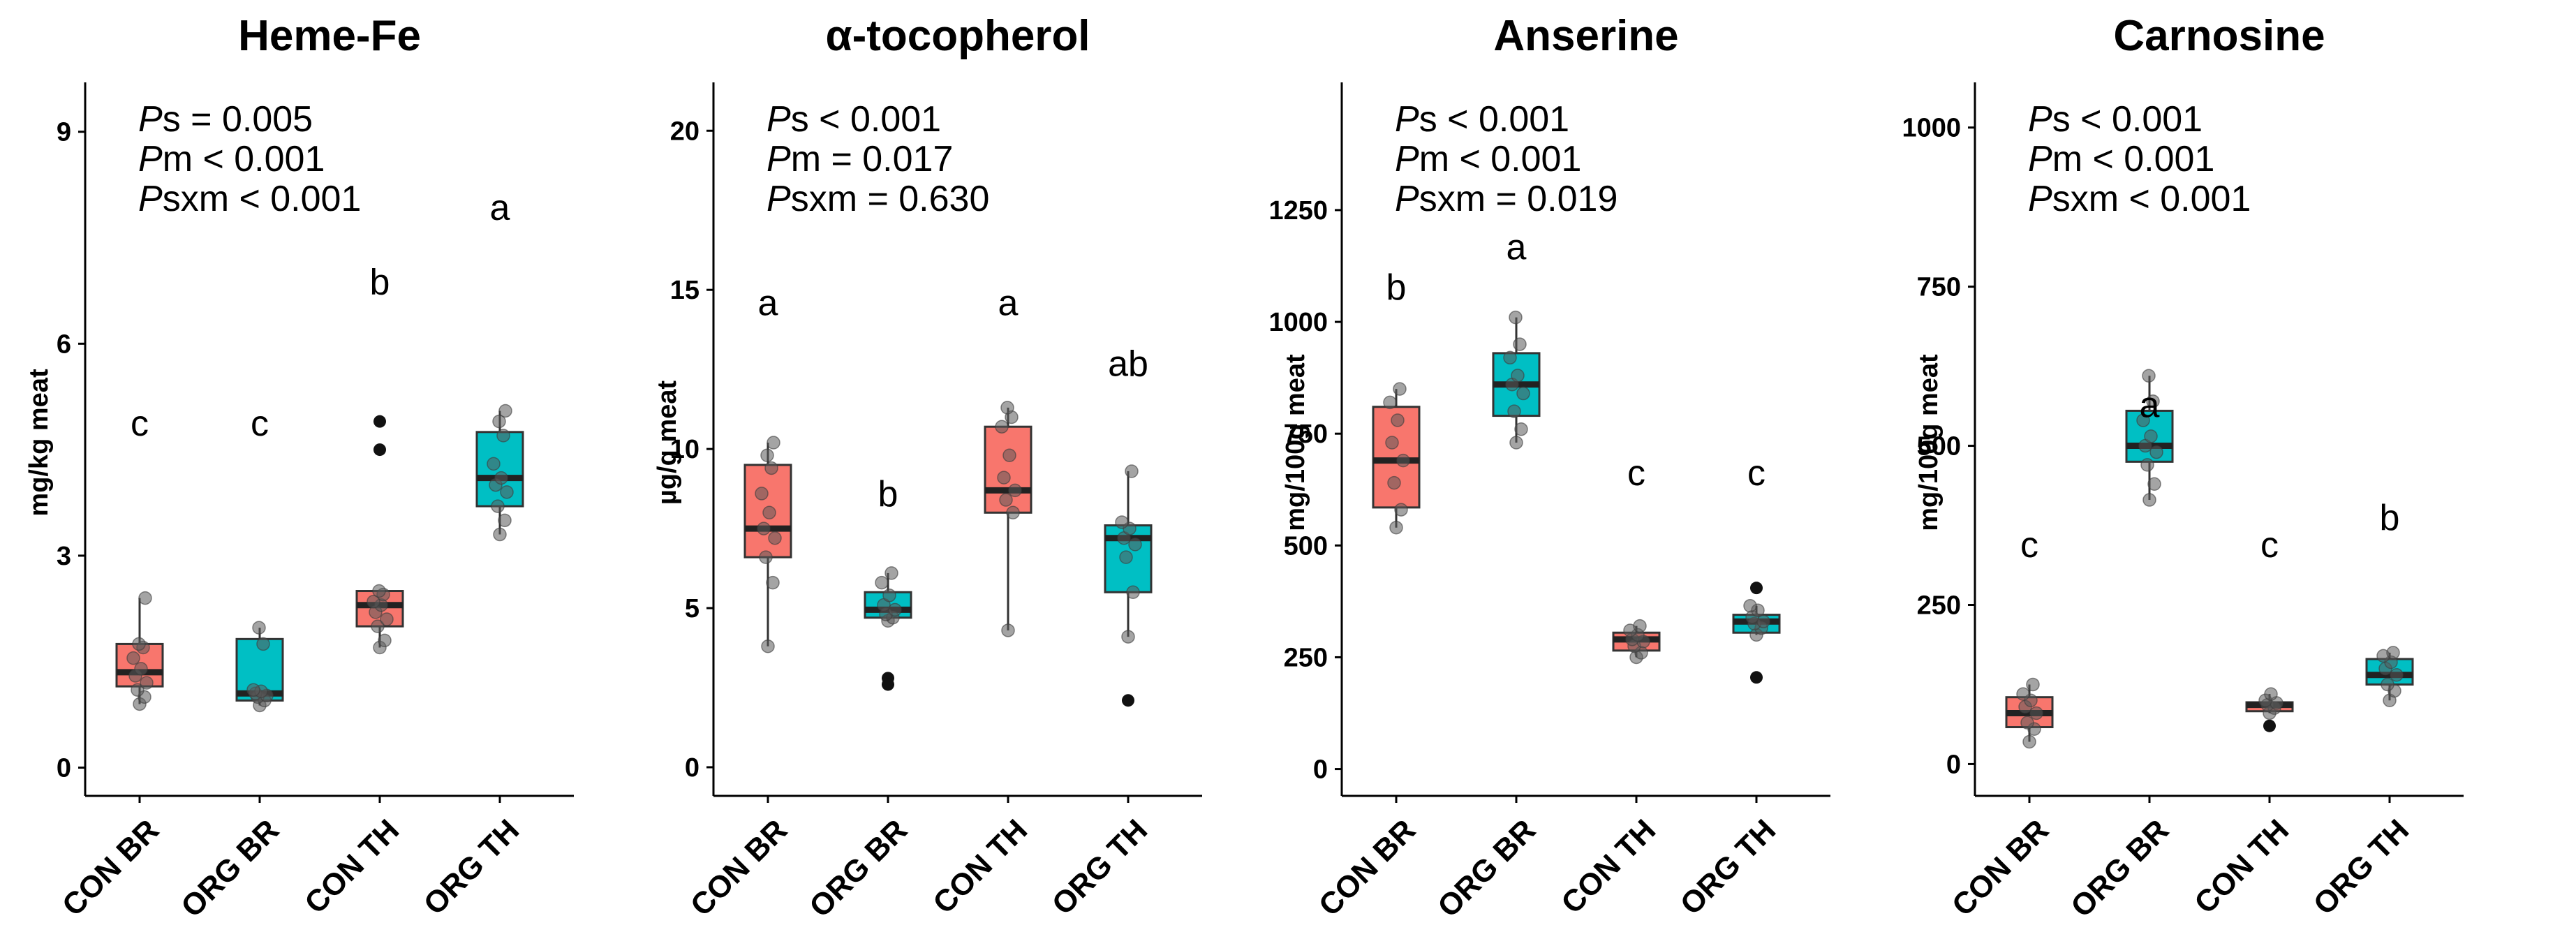 Image resolution: width=2576 pixels, height=939 pixels. I want to click on x-tick-label: CON BR, so click(110, 867).